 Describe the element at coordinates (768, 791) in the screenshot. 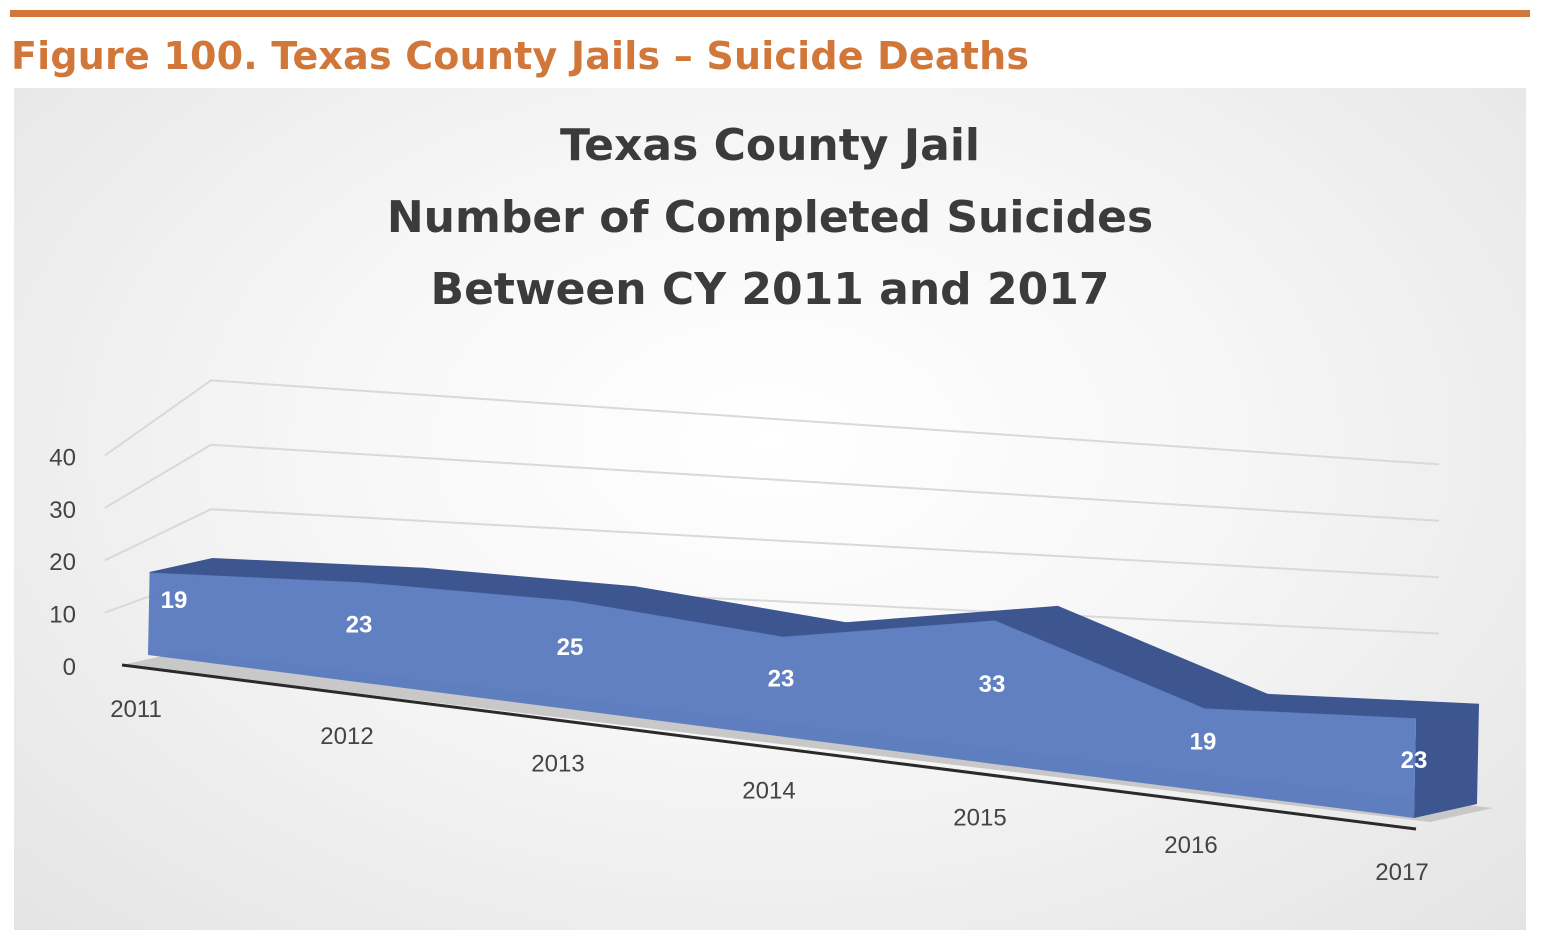

I see `x-tick-label-2014: 2014` at that location.